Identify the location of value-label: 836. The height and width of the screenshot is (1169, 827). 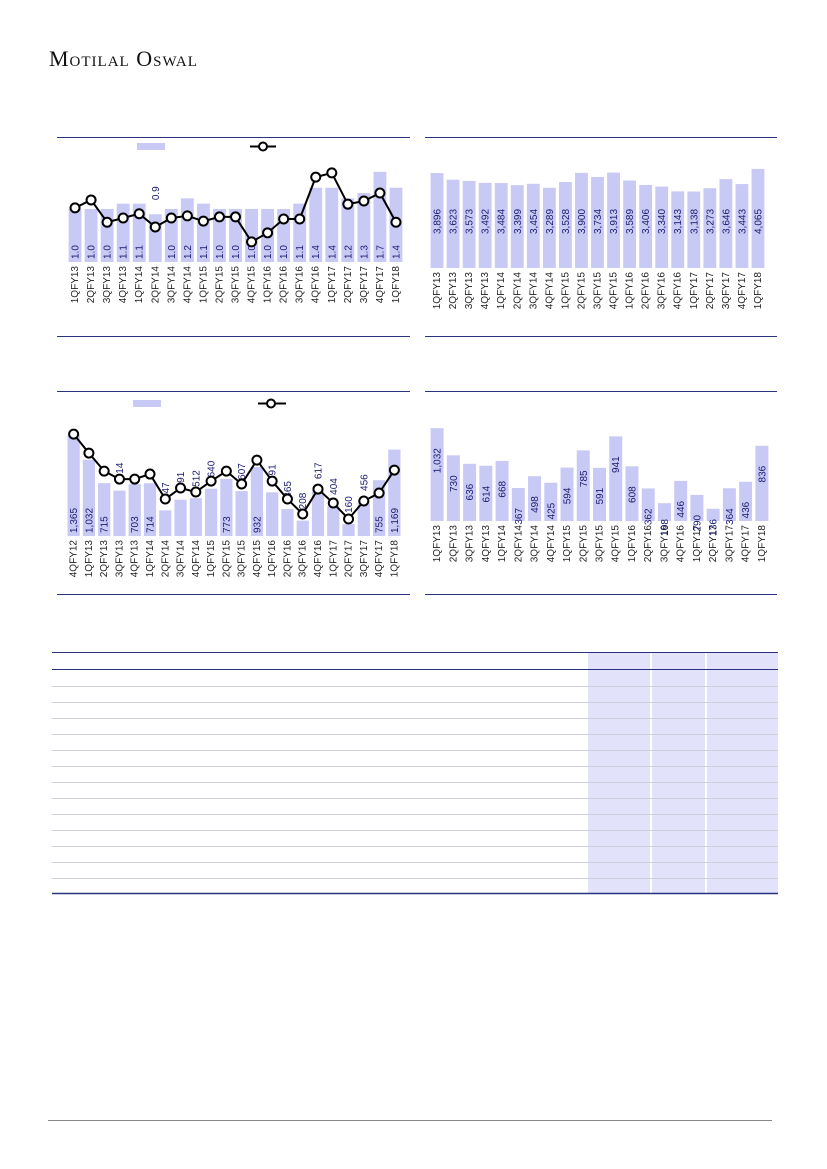
(762, 473).